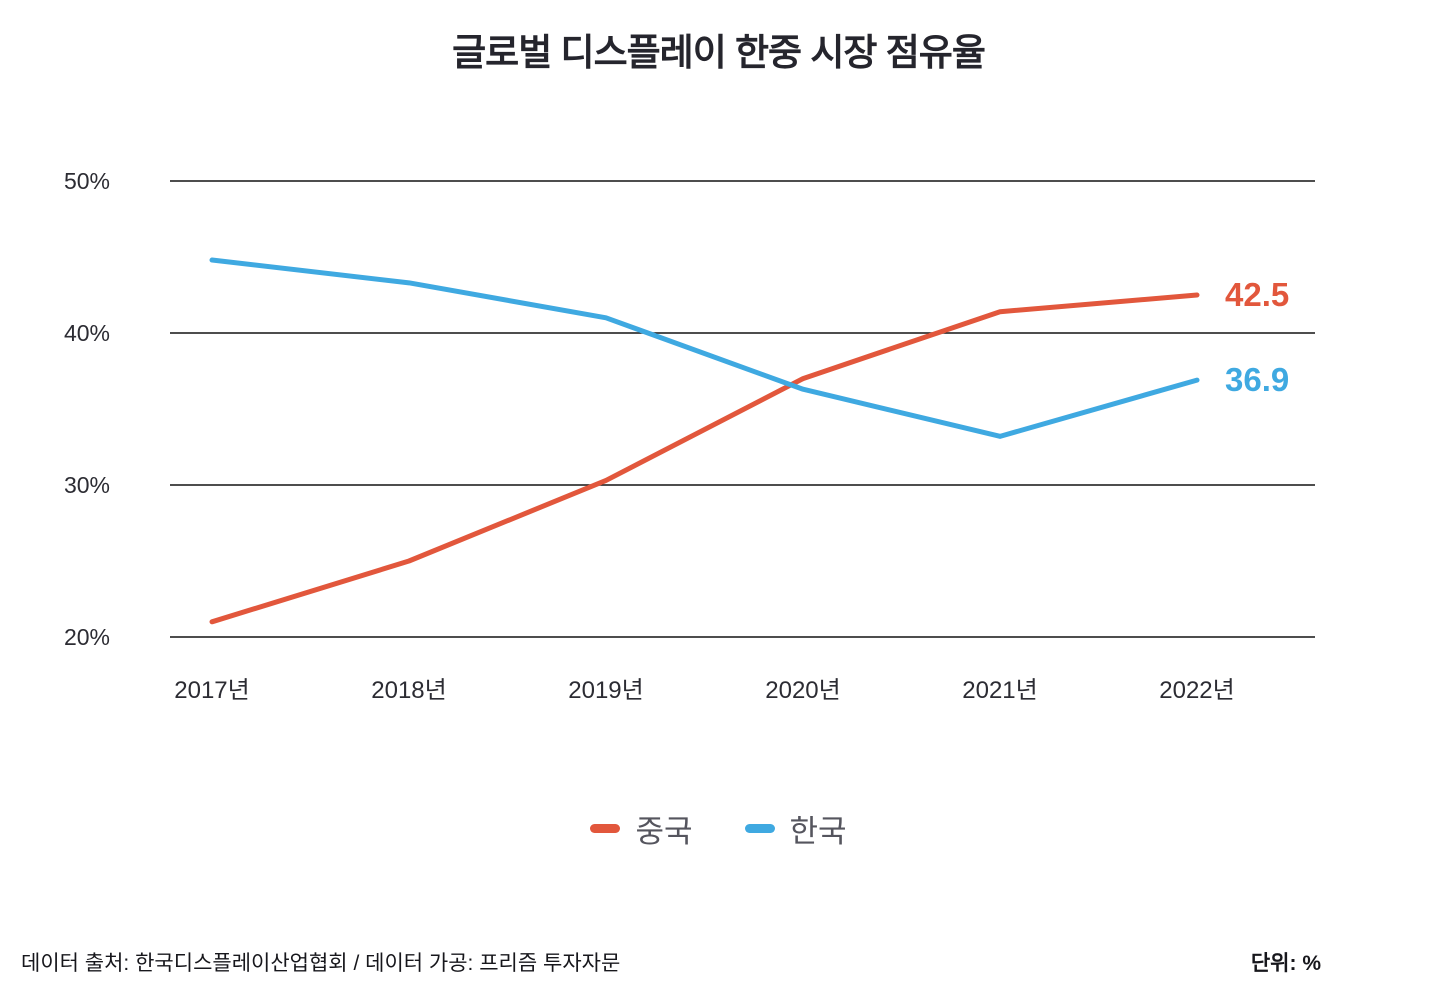 The width and height of the screenshot is (1437, 993). I want to click on series-line, so click(704, 348).